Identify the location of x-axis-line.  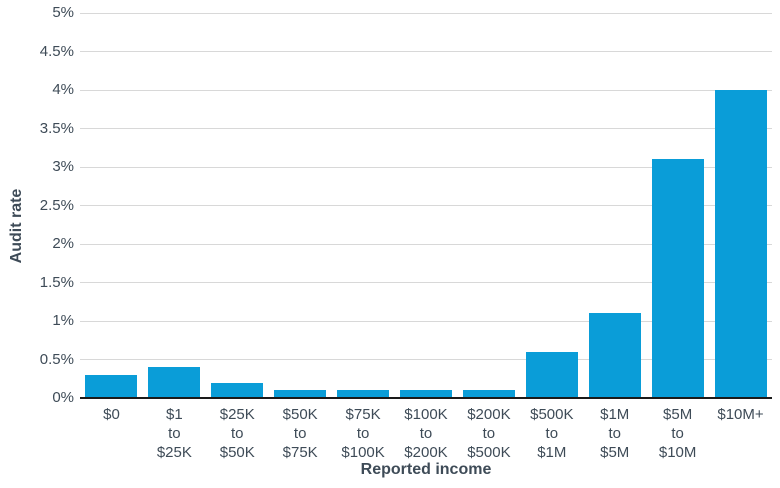
(426, 398).